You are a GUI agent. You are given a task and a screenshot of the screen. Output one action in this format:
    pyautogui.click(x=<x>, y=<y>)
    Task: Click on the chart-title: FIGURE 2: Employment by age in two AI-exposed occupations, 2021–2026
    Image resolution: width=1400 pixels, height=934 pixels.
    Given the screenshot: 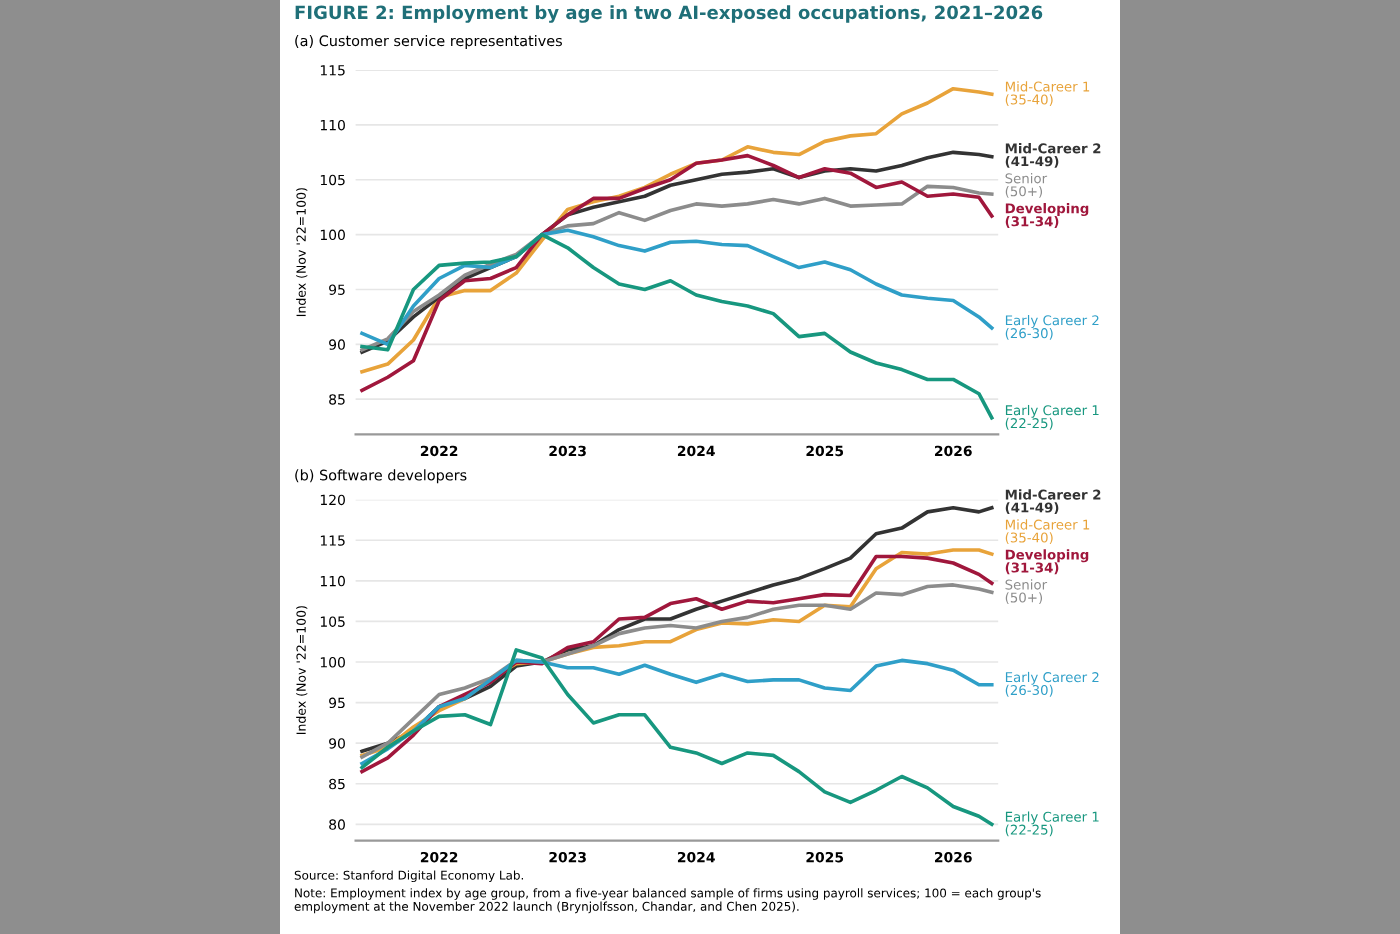 What is the action you would take?
    pyautogui.click(x=669, y=14)
    